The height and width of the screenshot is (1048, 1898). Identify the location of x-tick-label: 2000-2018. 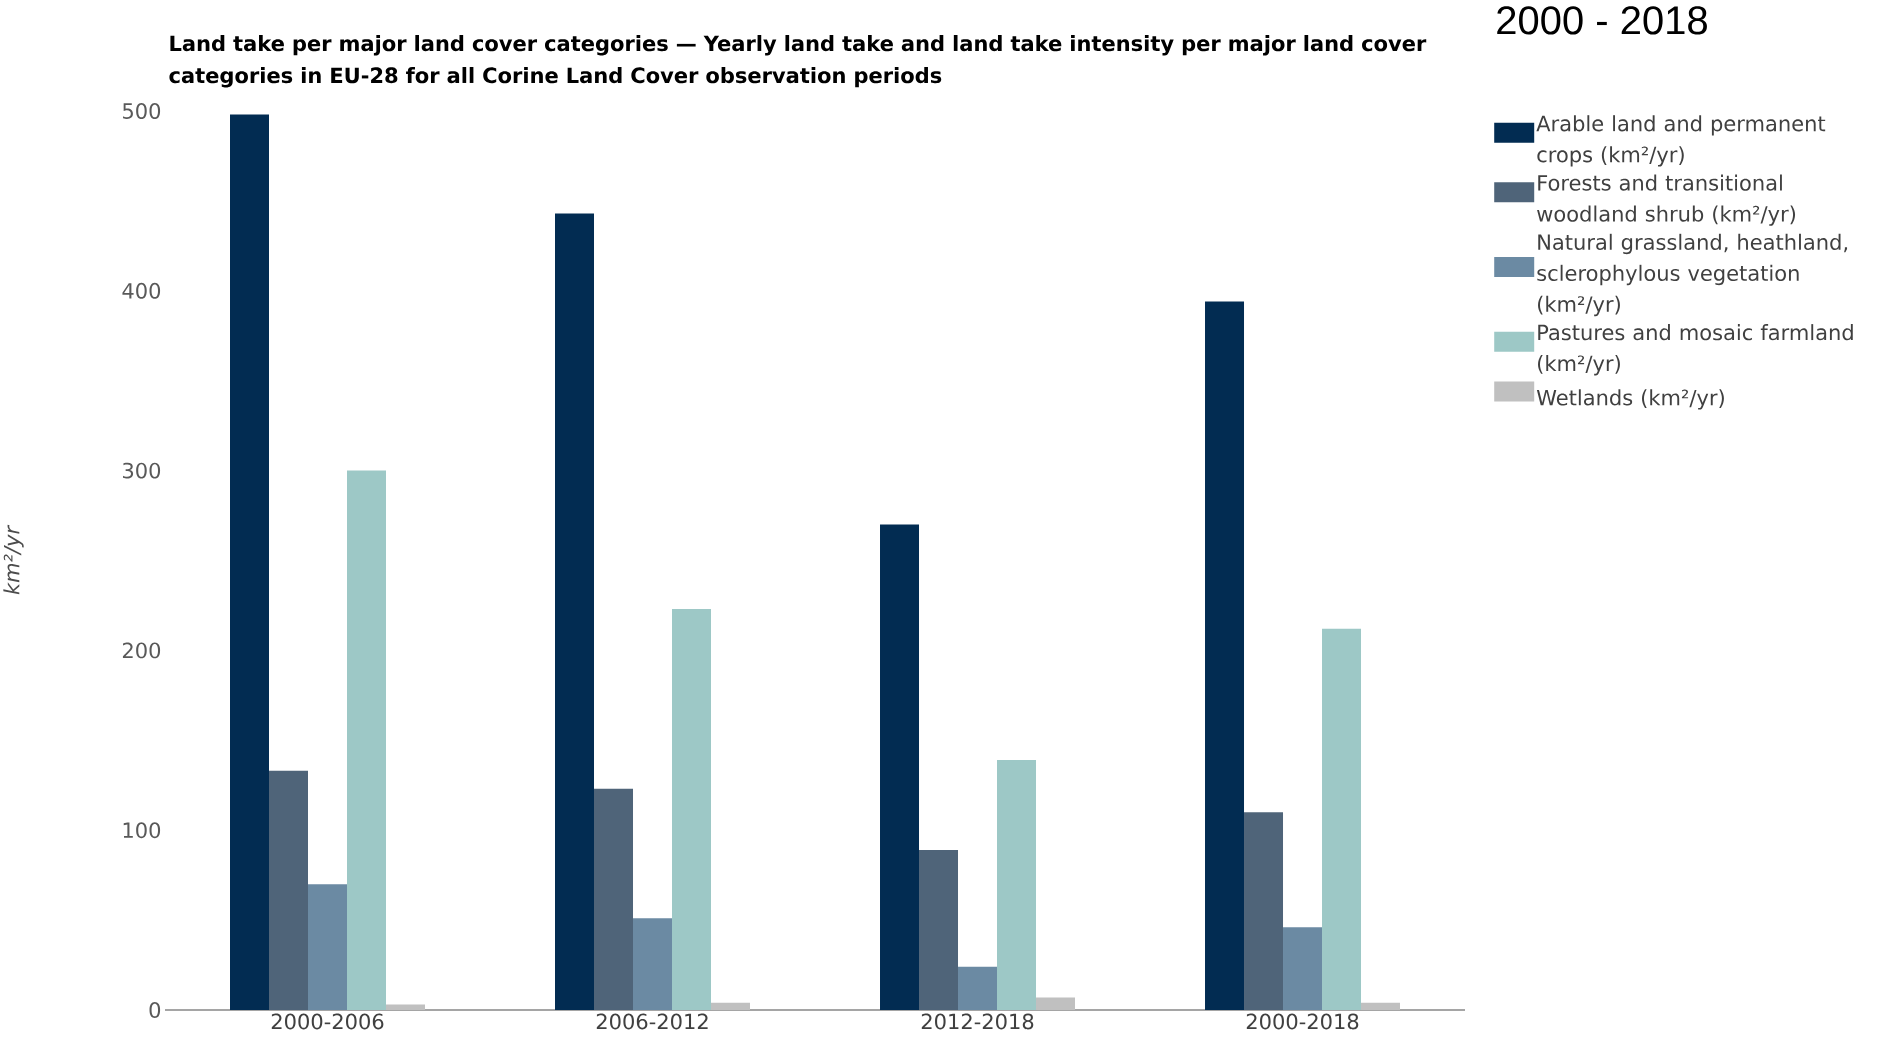
(1302, 1021).